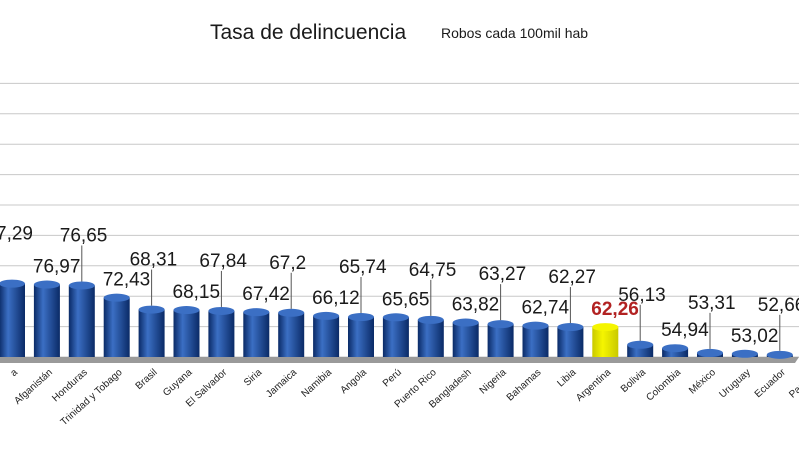 This screenshot has height=450, width=799. What do you see at coordinates (778, 305) in the screenshot?
I see `data-label: 52,66` at bounding box center [778, 305].